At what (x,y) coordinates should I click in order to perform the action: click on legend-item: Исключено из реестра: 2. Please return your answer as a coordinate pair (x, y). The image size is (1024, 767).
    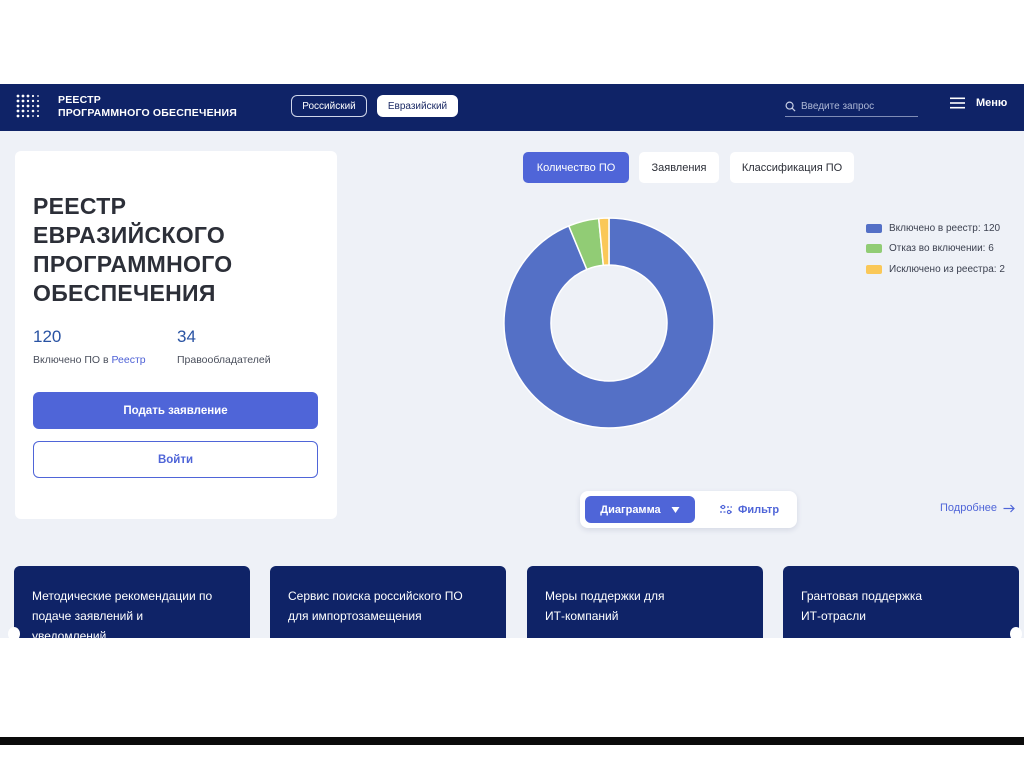
    Looking at the image, I should click on (935, 269).